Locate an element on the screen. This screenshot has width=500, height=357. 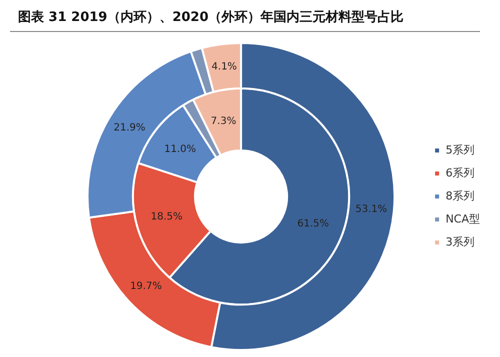
data-label: 7.3% is located at coordinates (223, 122).